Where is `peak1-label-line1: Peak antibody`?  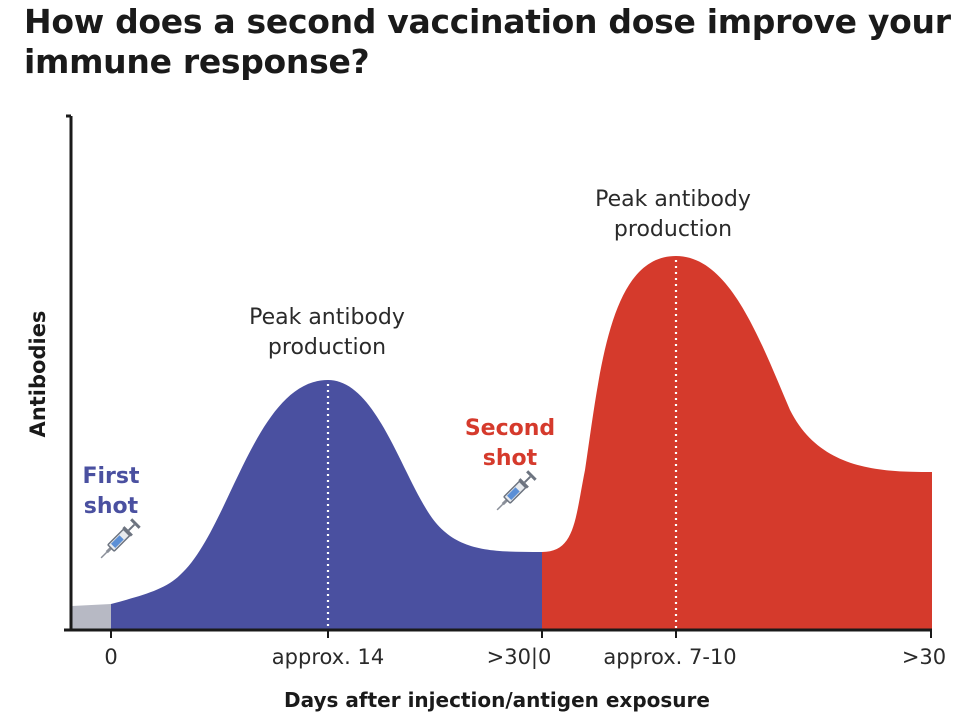
peak1-label-line1: Peak antibody is located at coordinates (327, 317).